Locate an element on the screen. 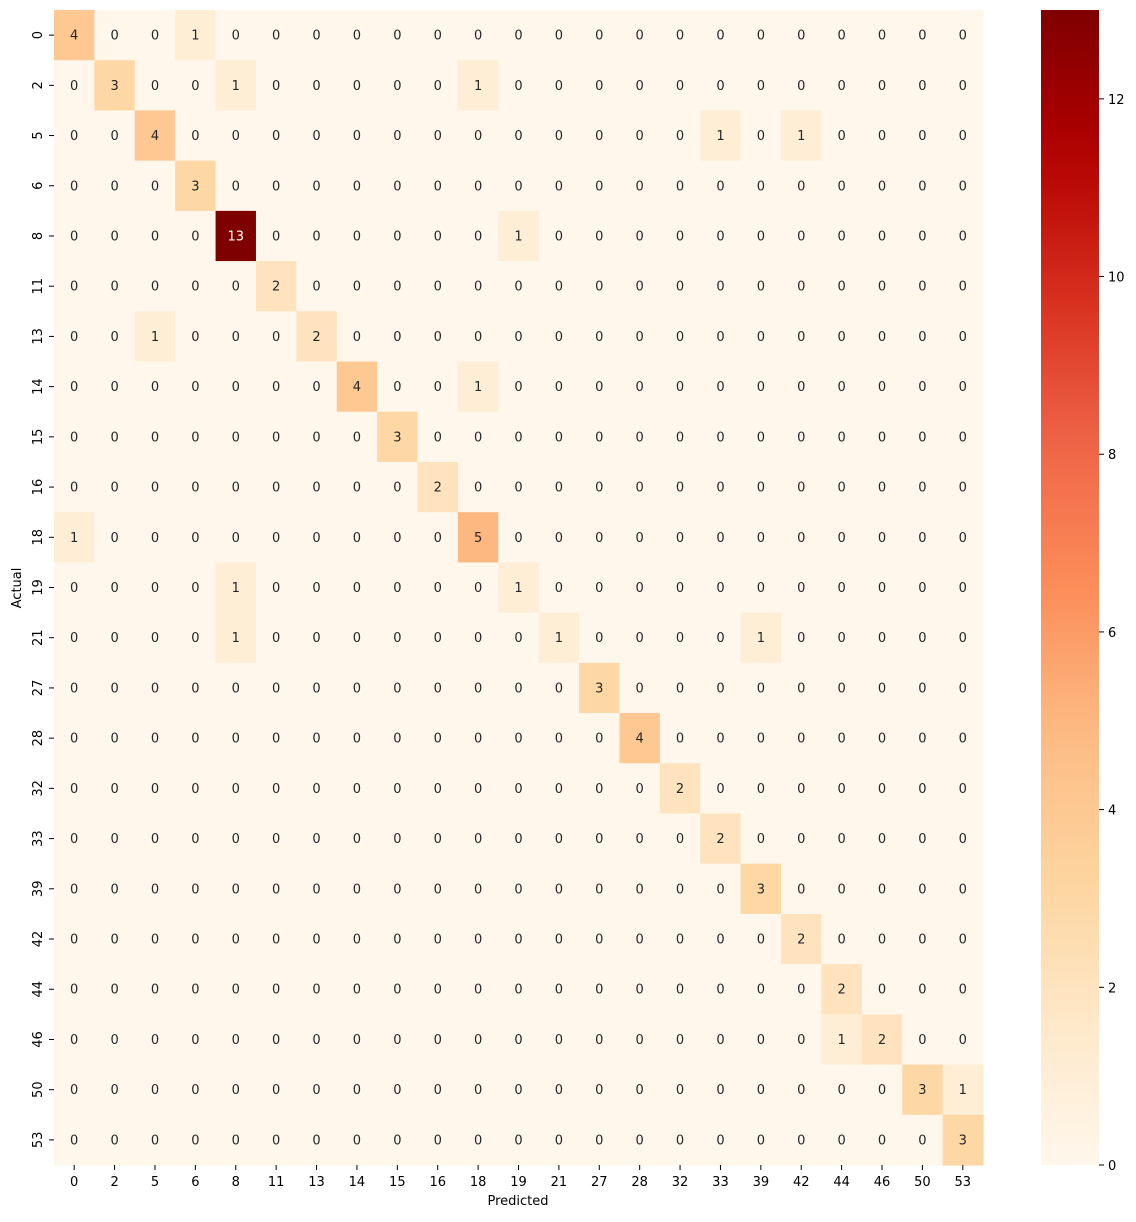  colorbar-tick-label: 2 is located at coordinates (1112, 988).